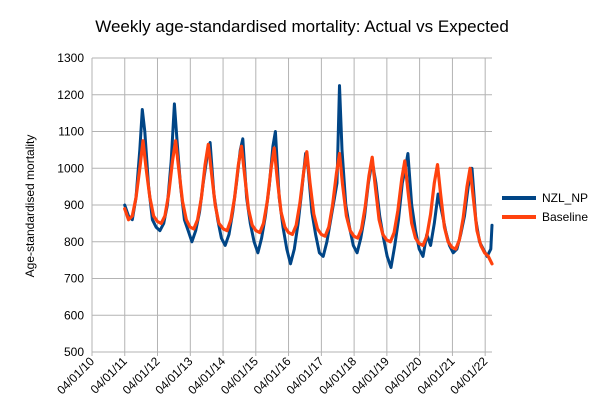  I want to click on y-tick-label: 1300, so click(70, 58).